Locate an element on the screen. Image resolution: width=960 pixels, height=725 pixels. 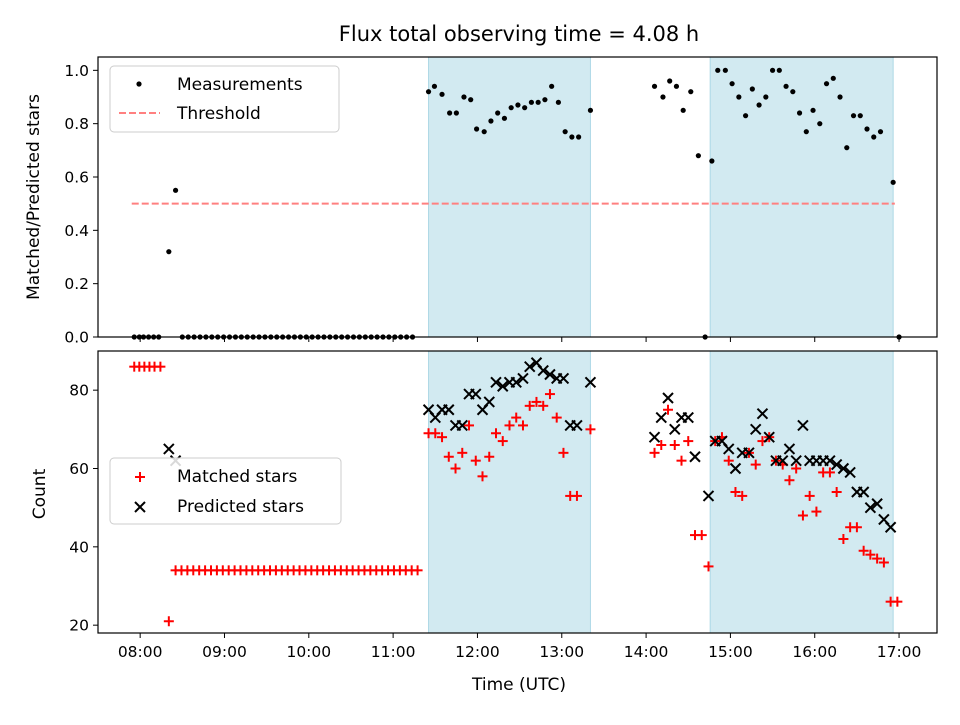
x-tick-label: 08:00 is located at coordinates (140, 652).